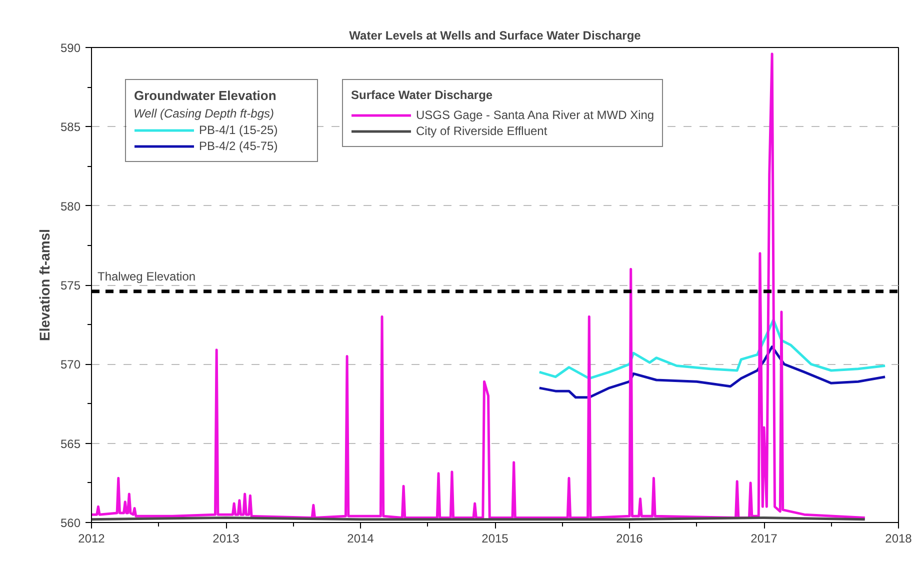  I want to click on y-tick-label: 590, so click(70, 48).